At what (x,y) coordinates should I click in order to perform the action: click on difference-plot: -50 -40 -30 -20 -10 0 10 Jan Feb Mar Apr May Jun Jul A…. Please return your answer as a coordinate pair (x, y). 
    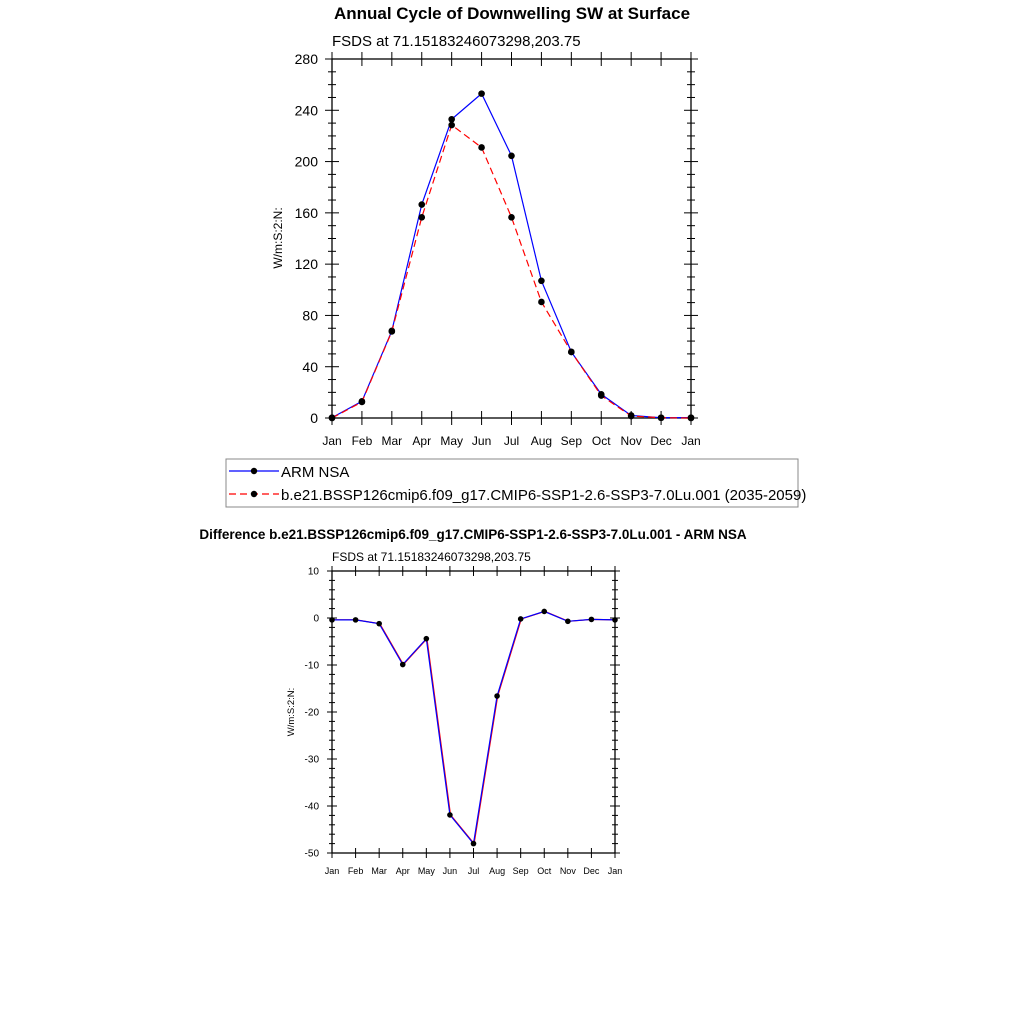
    Looking at the image, I should click on (464, 721).